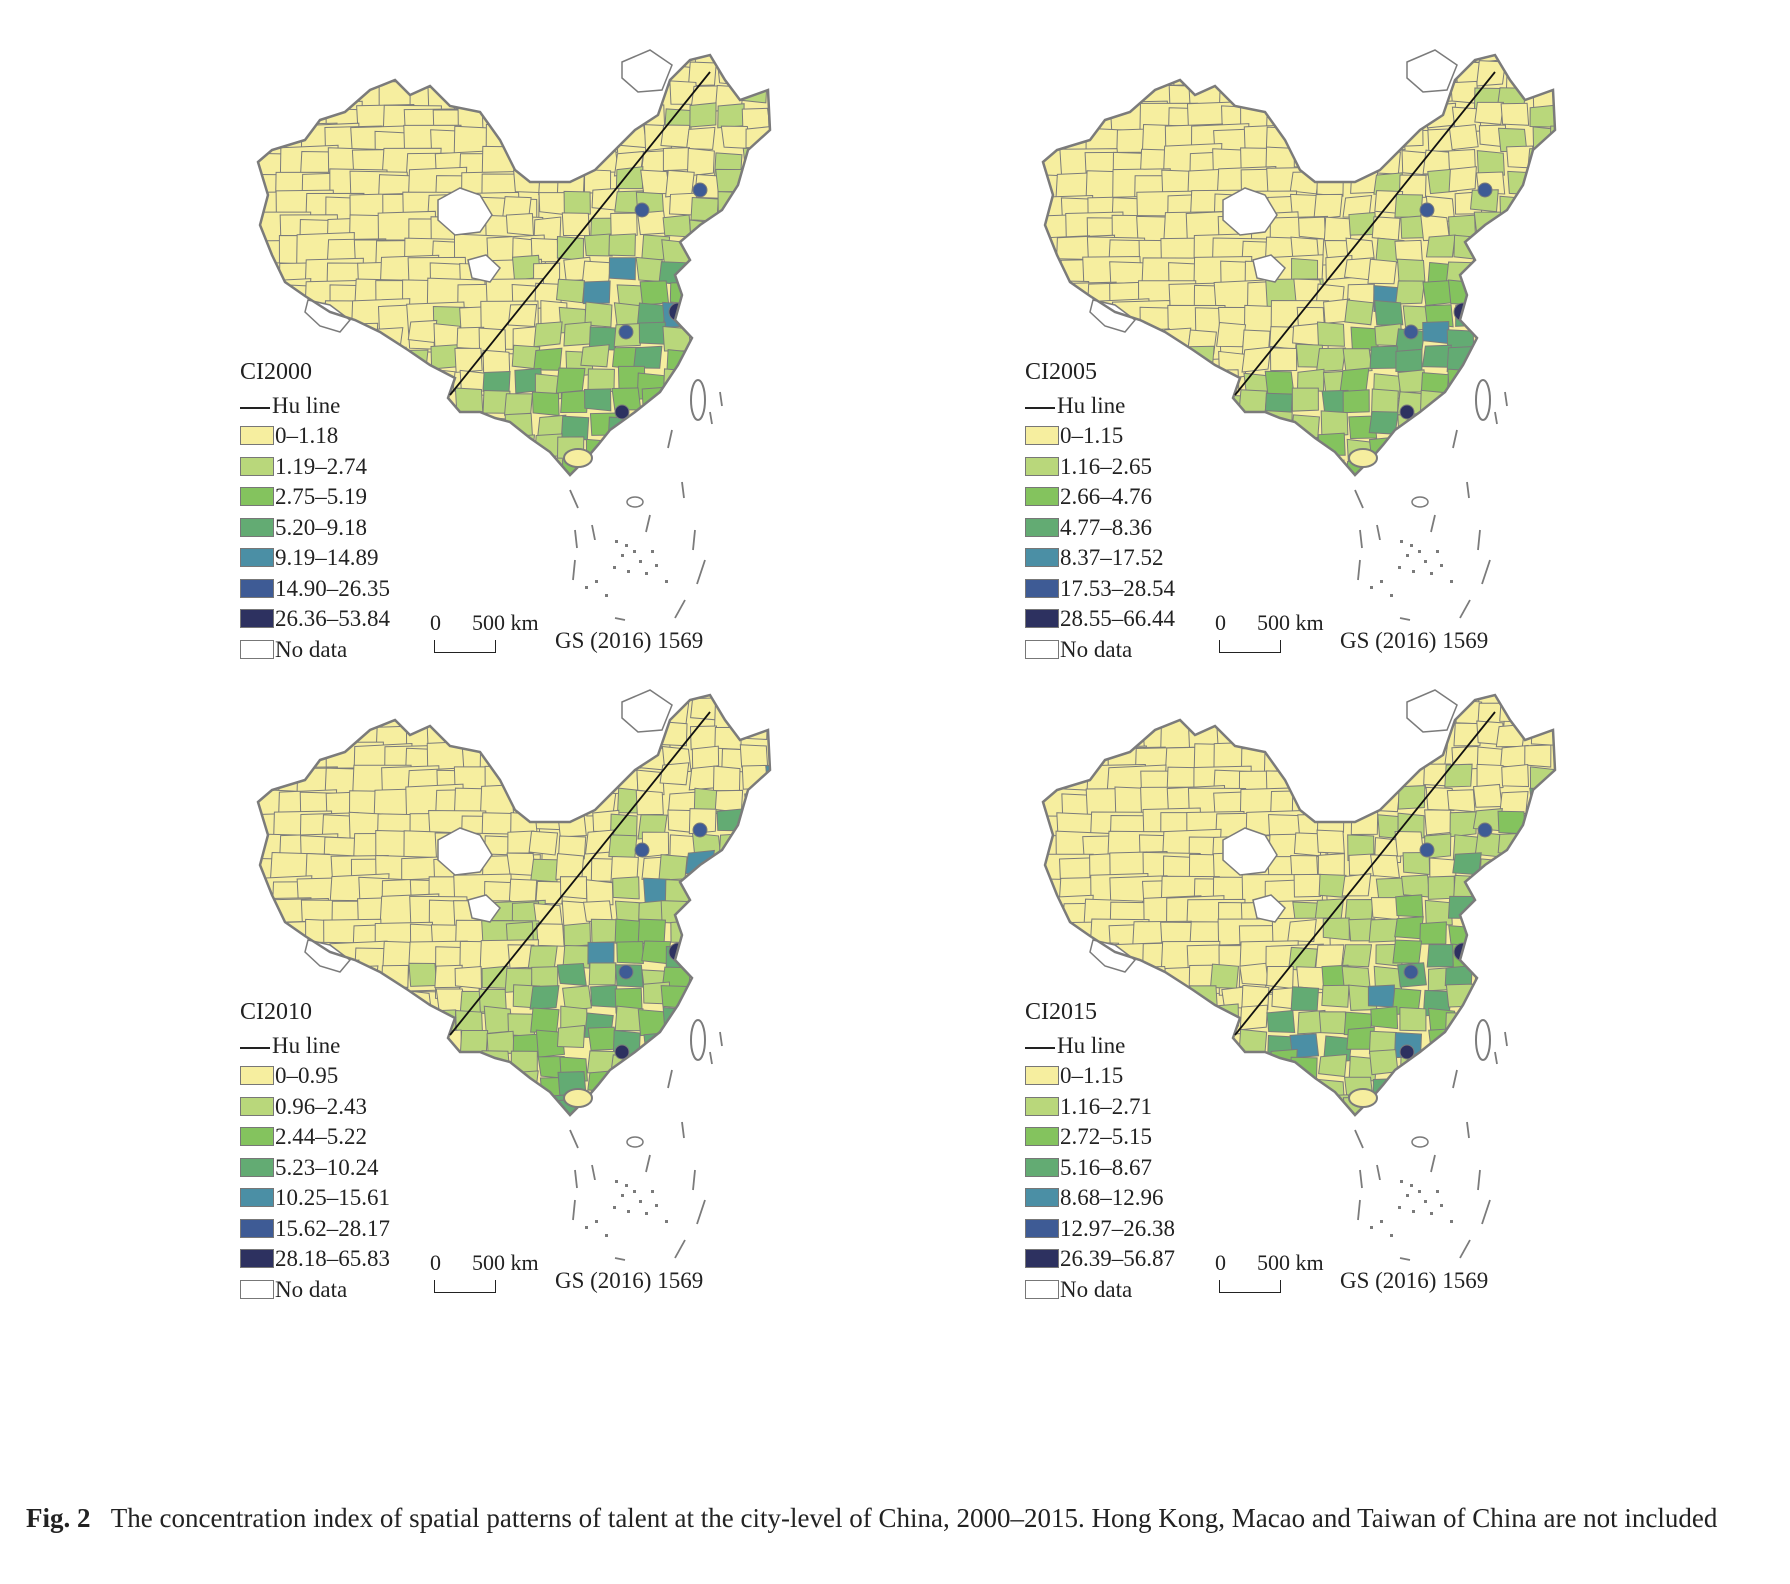  I want to click on legend-class-label: 9.19–14.89, so click(327, 557).